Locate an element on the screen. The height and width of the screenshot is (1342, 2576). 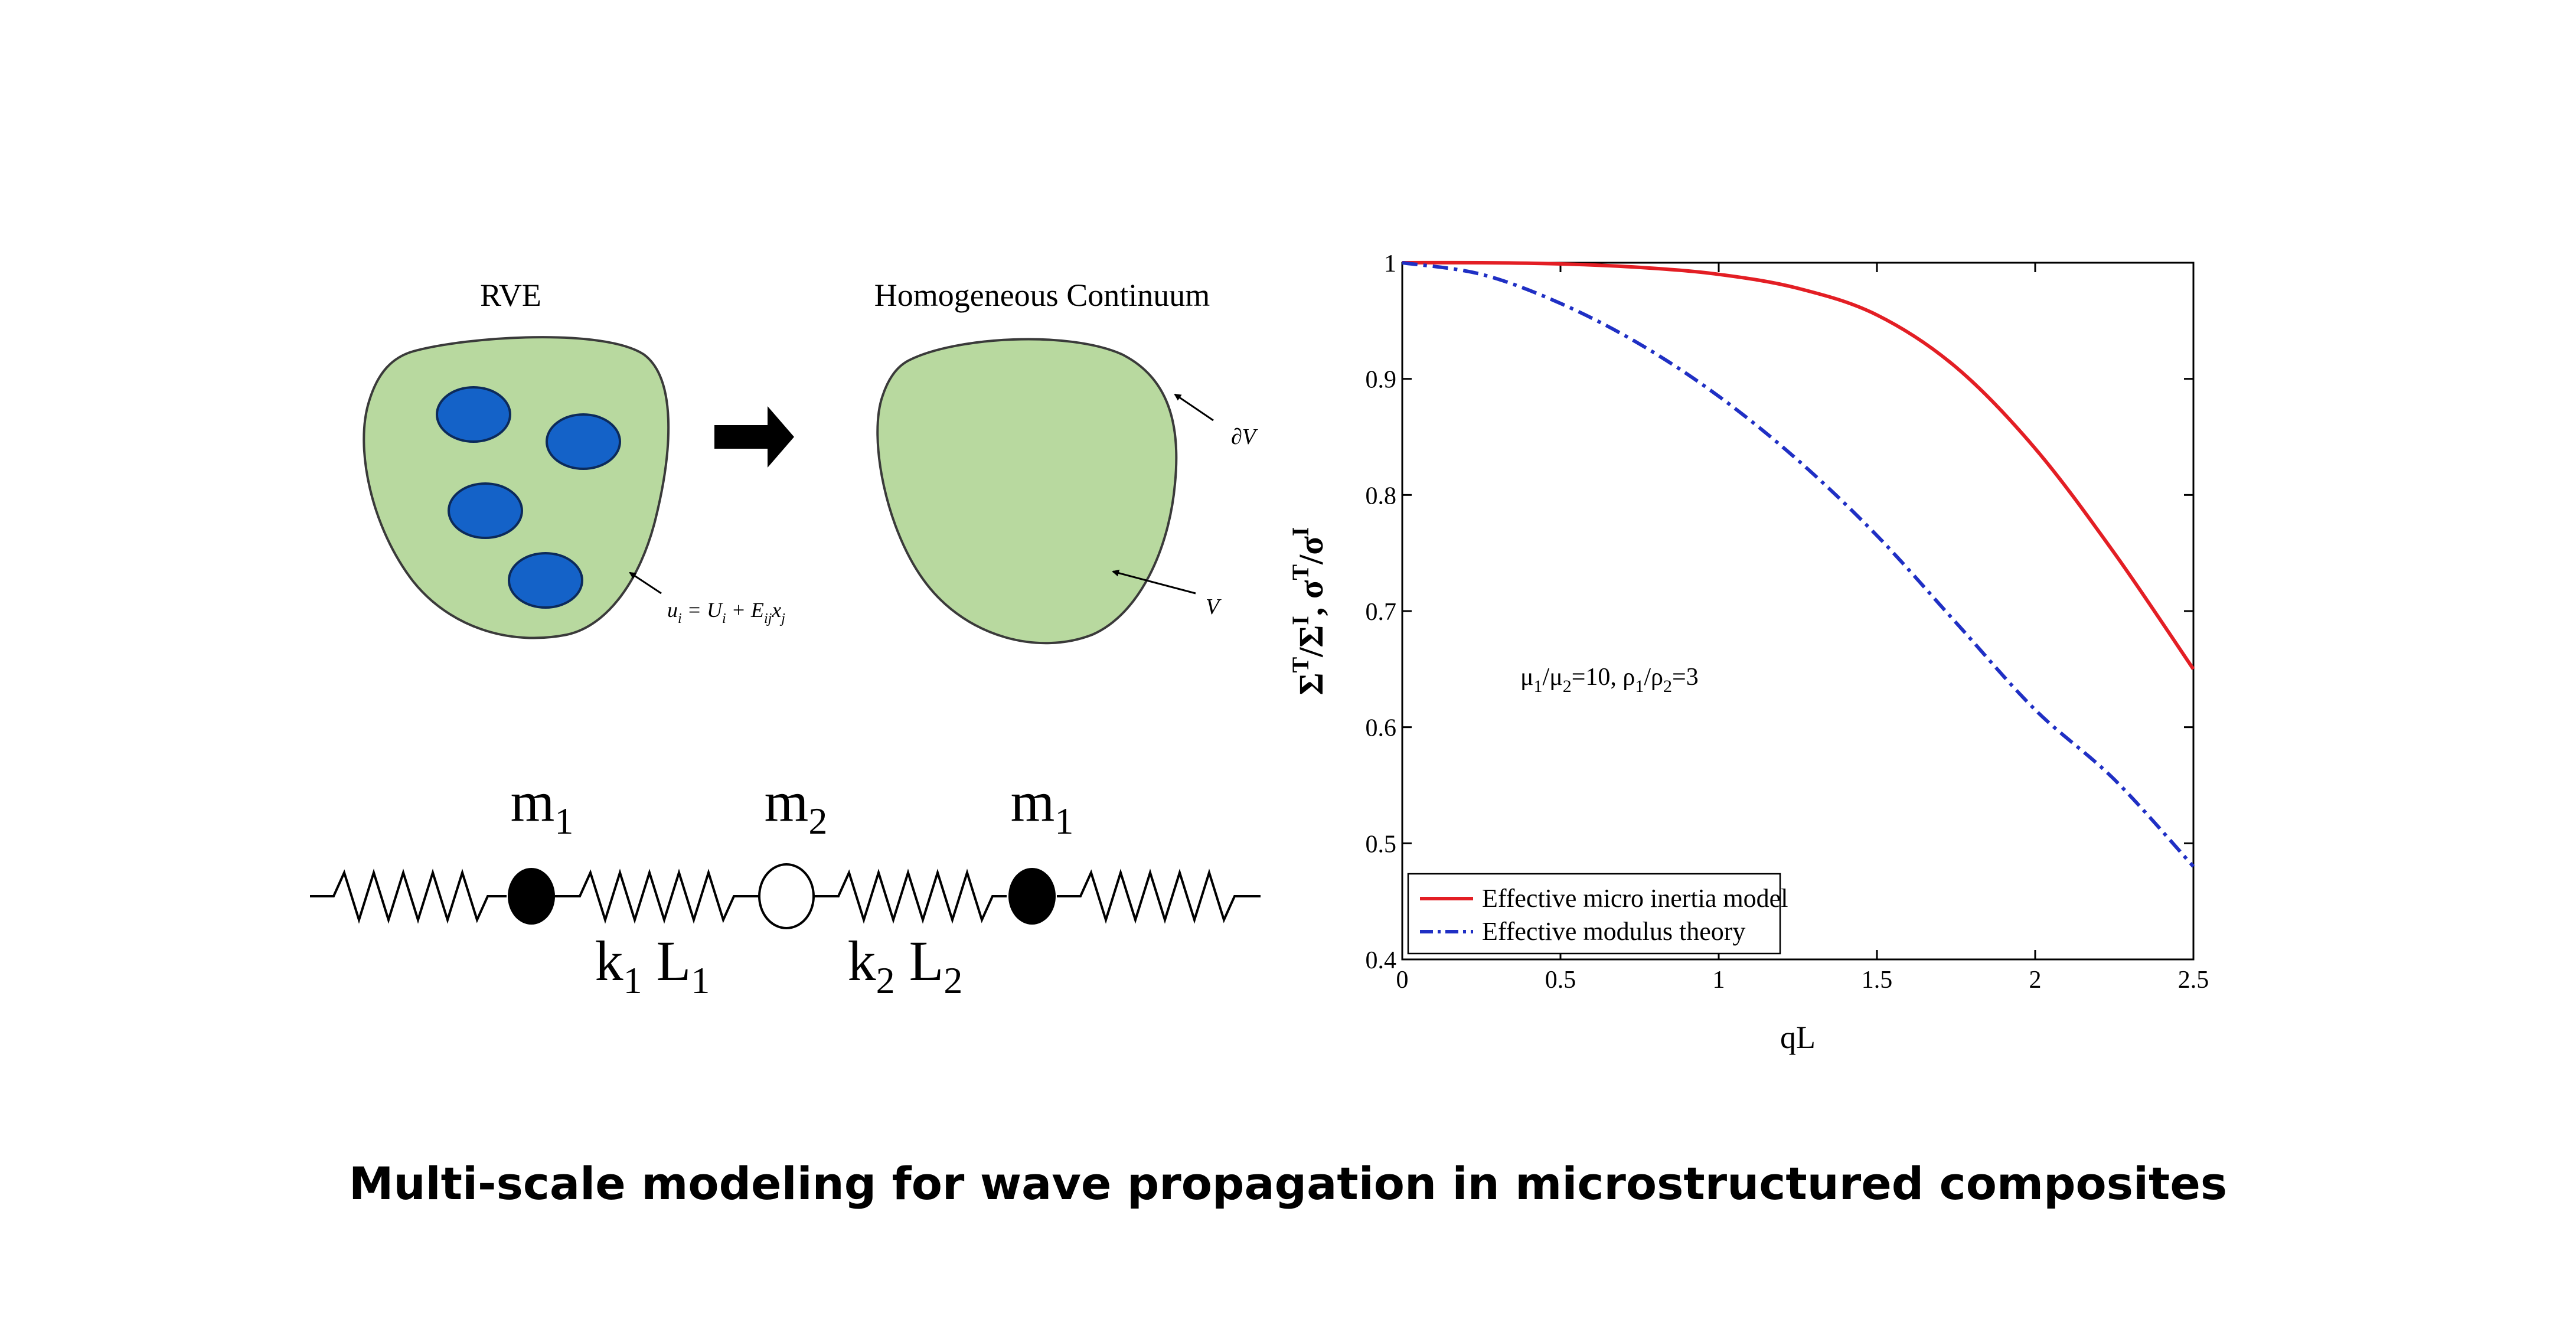
spring-right-outer is located at coordinates (1159, 896).